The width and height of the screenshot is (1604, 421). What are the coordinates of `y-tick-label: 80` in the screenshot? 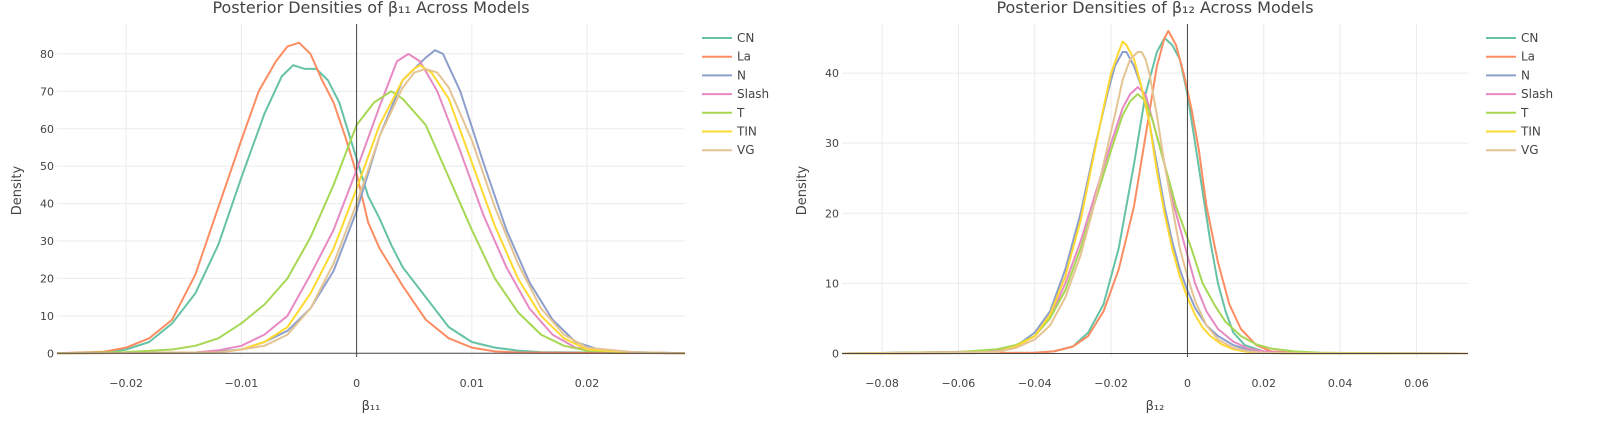 It's located at (47, 54).